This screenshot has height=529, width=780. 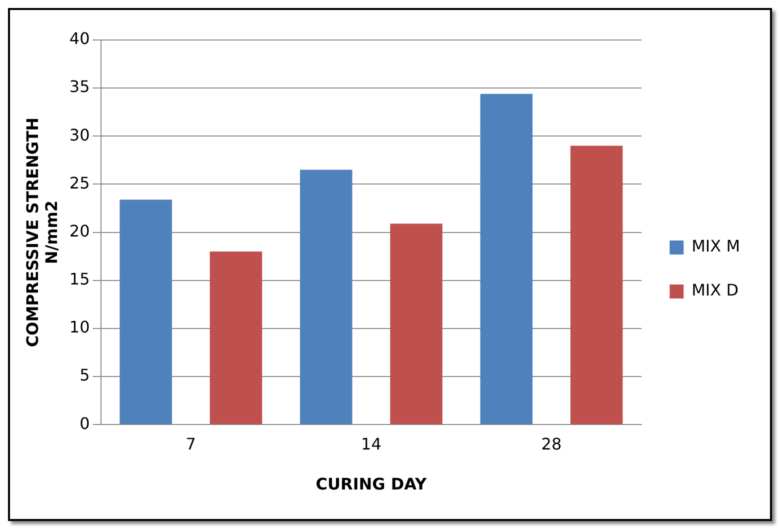 What do you see at coordinates (85, 375) in the screenshot?
I see `y-tick-label: 5` at bounding box center [85, 375].